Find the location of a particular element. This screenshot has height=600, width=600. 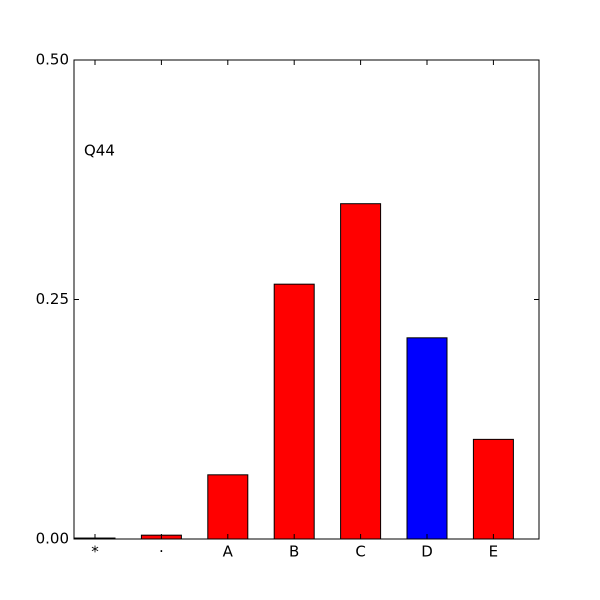

x-tick-label: · is located at coordinates (161, 552).